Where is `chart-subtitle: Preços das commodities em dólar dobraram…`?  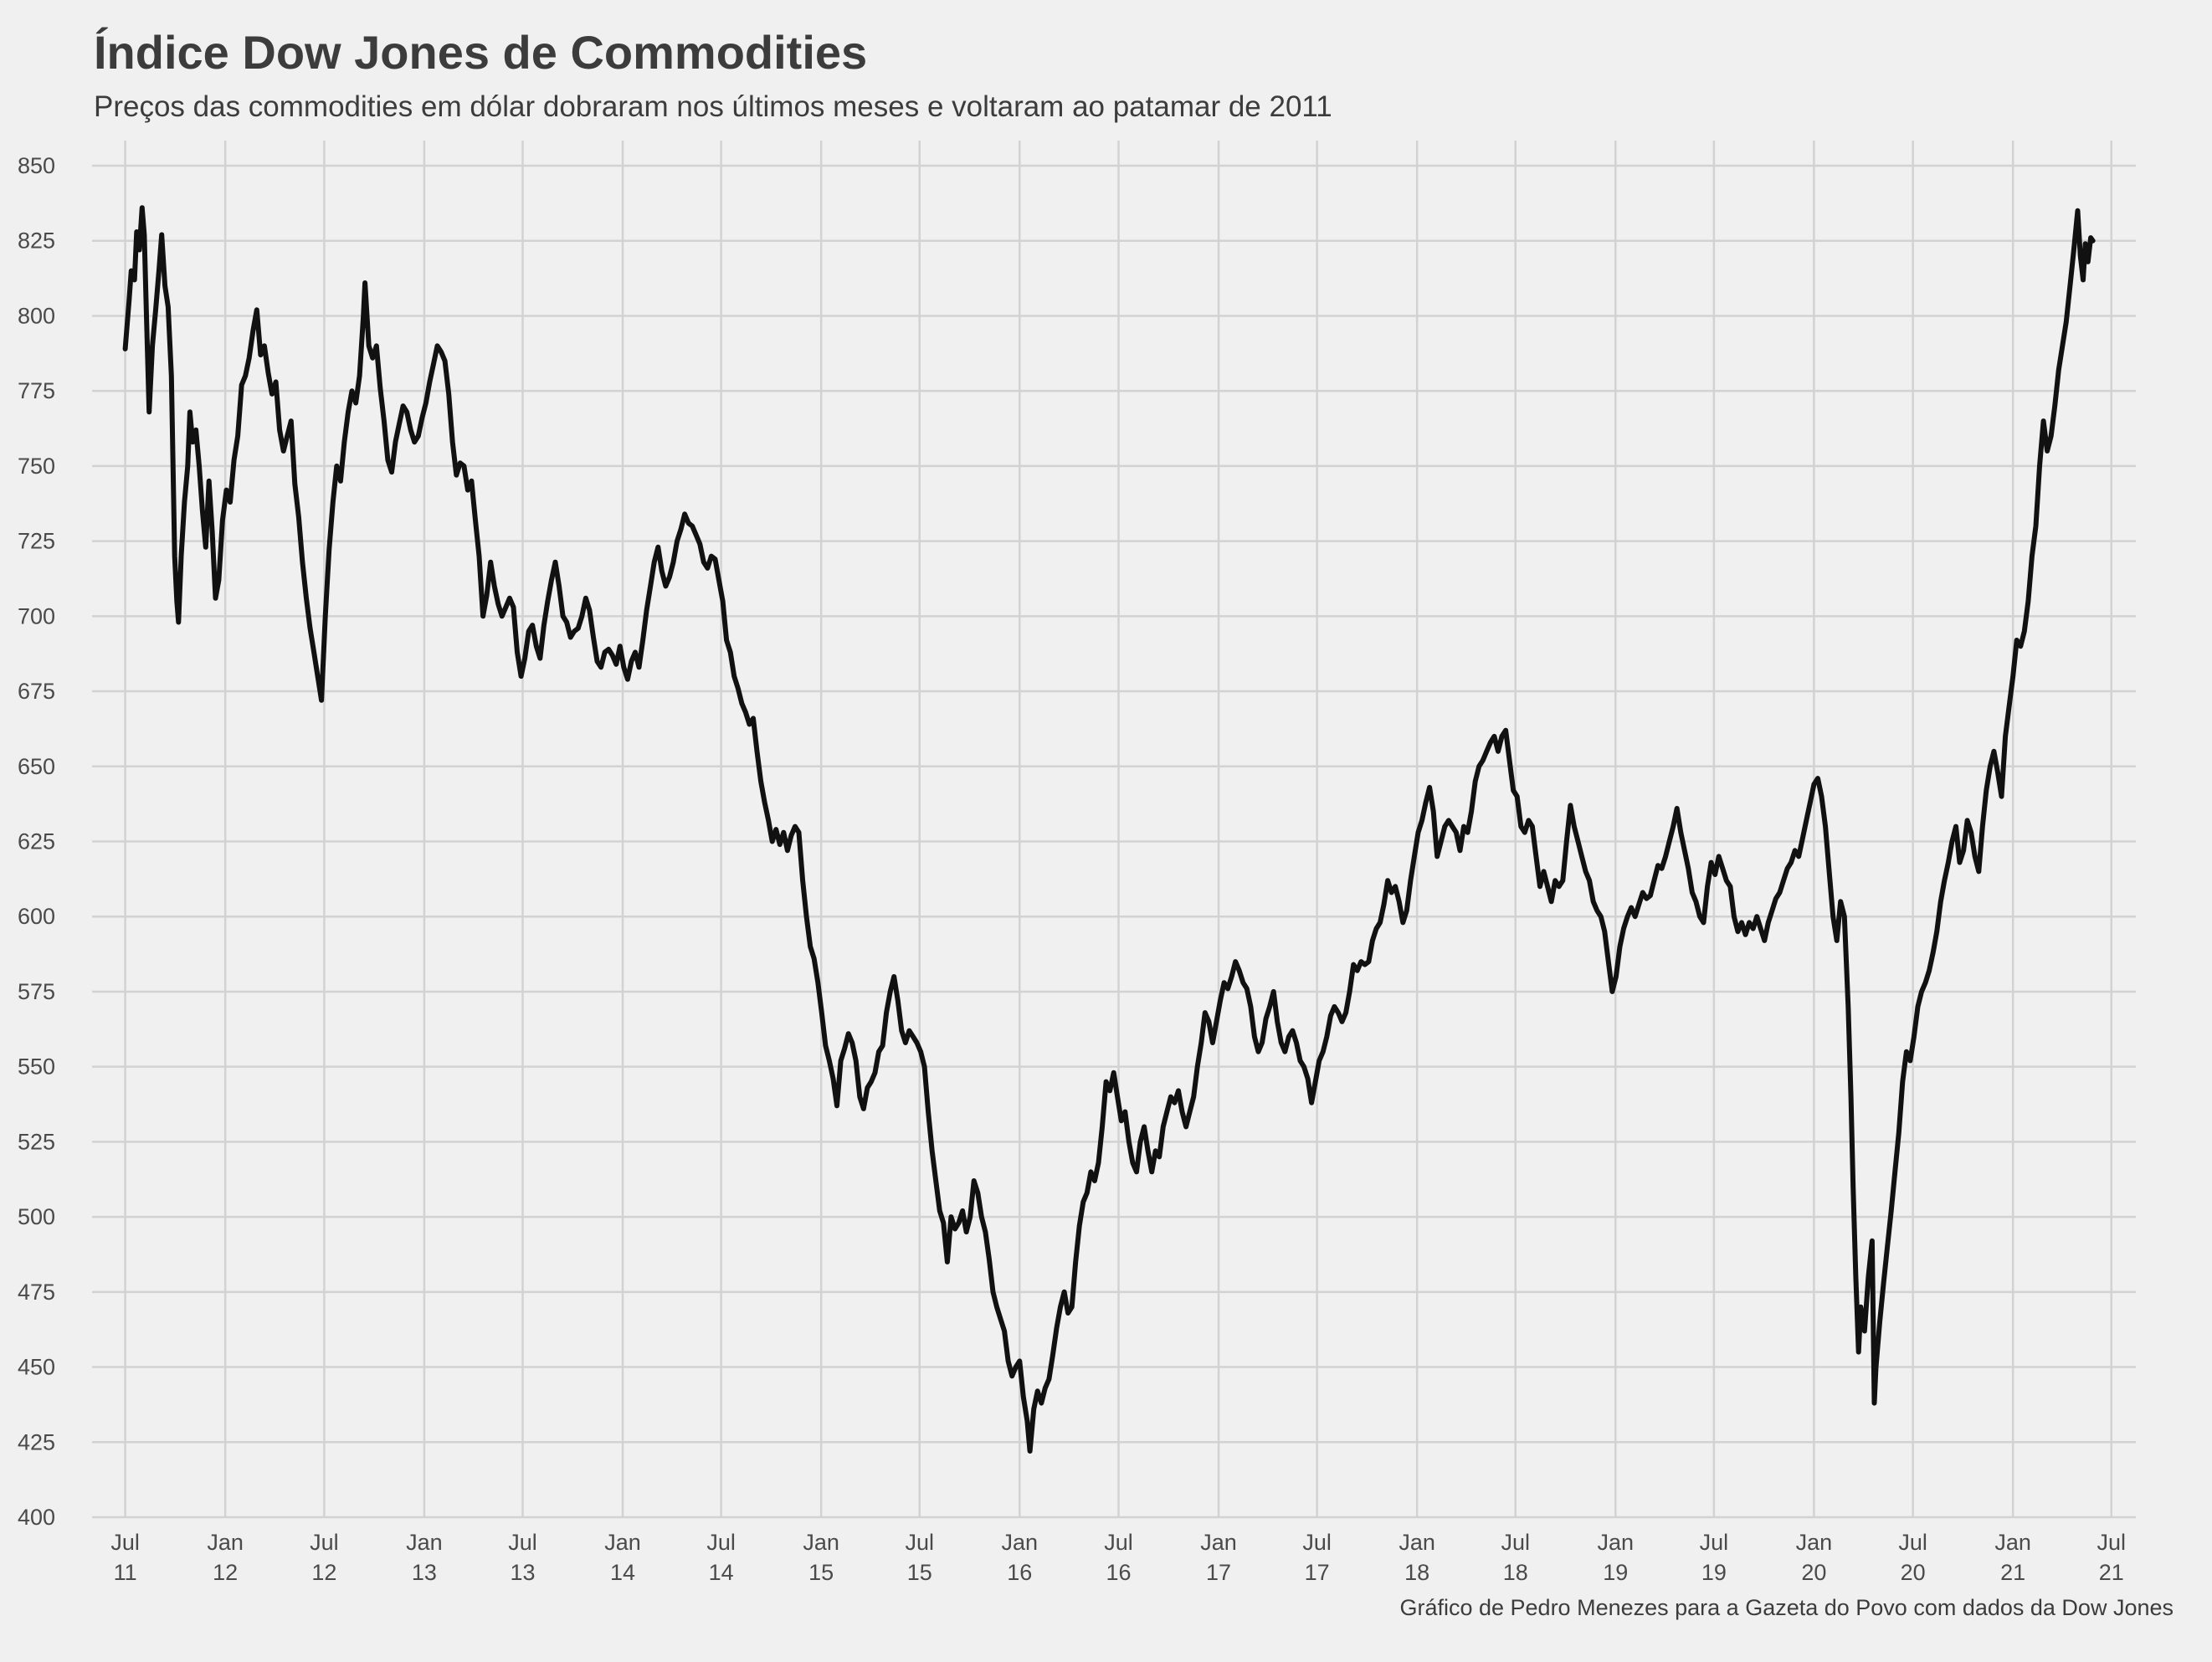
chart-subtitle: Preços das commodities em dólar dobraram… is located at coordinates (713, 107).